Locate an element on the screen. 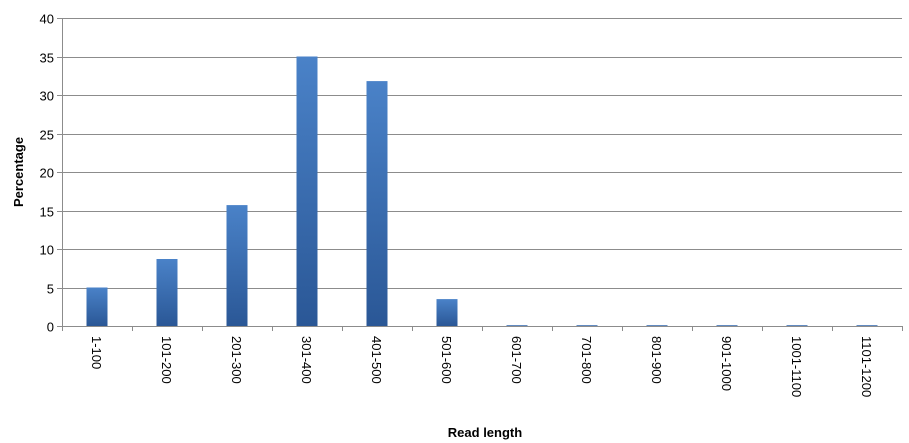 The image size is (909, 443). x-tick-label-701-800: 701-800 is located at coordinates (586, 360).